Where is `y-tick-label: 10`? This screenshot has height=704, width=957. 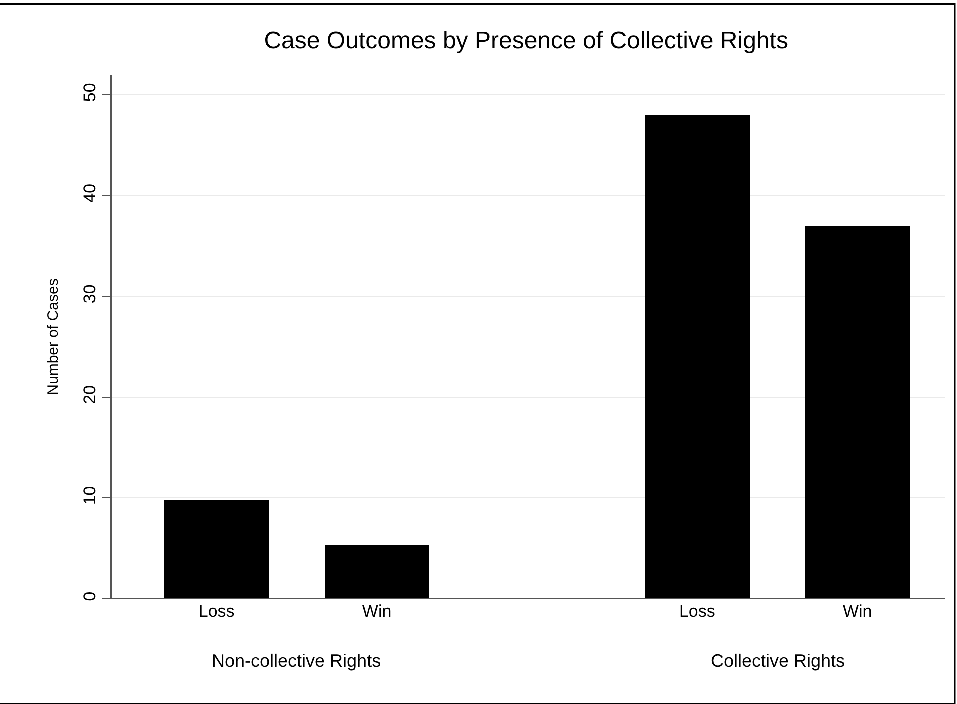 y-tick-label: 10 is located at coordinates (90, 496).